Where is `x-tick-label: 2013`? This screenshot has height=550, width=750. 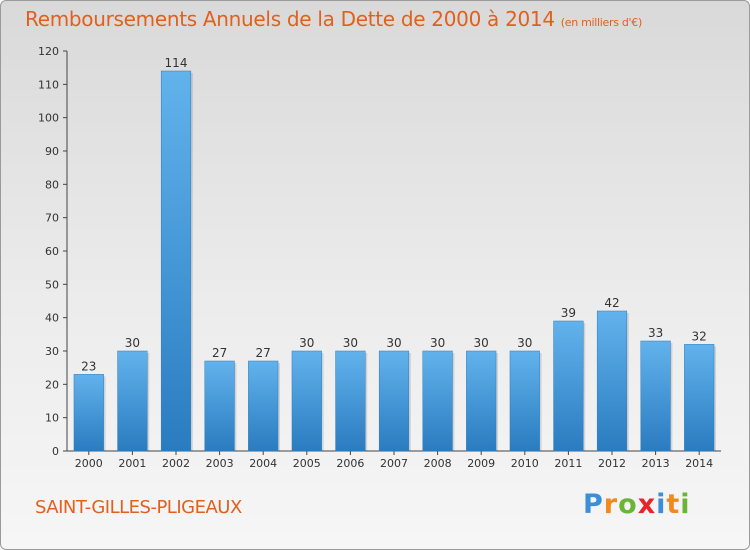 x-tick-label: 2013 is located at coordinates (656, 463).